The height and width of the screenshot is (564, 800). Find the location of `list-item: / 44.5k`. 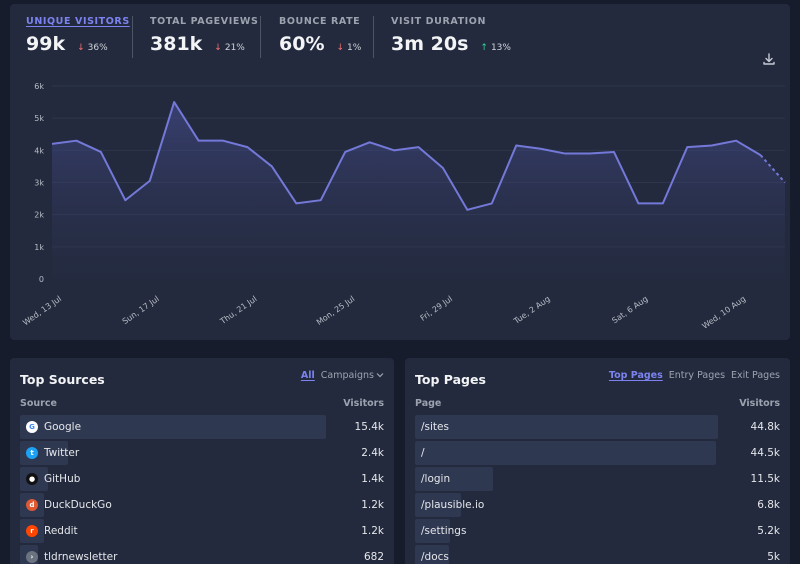

list-item: / 44.5k is located at coordinates (597, 453).